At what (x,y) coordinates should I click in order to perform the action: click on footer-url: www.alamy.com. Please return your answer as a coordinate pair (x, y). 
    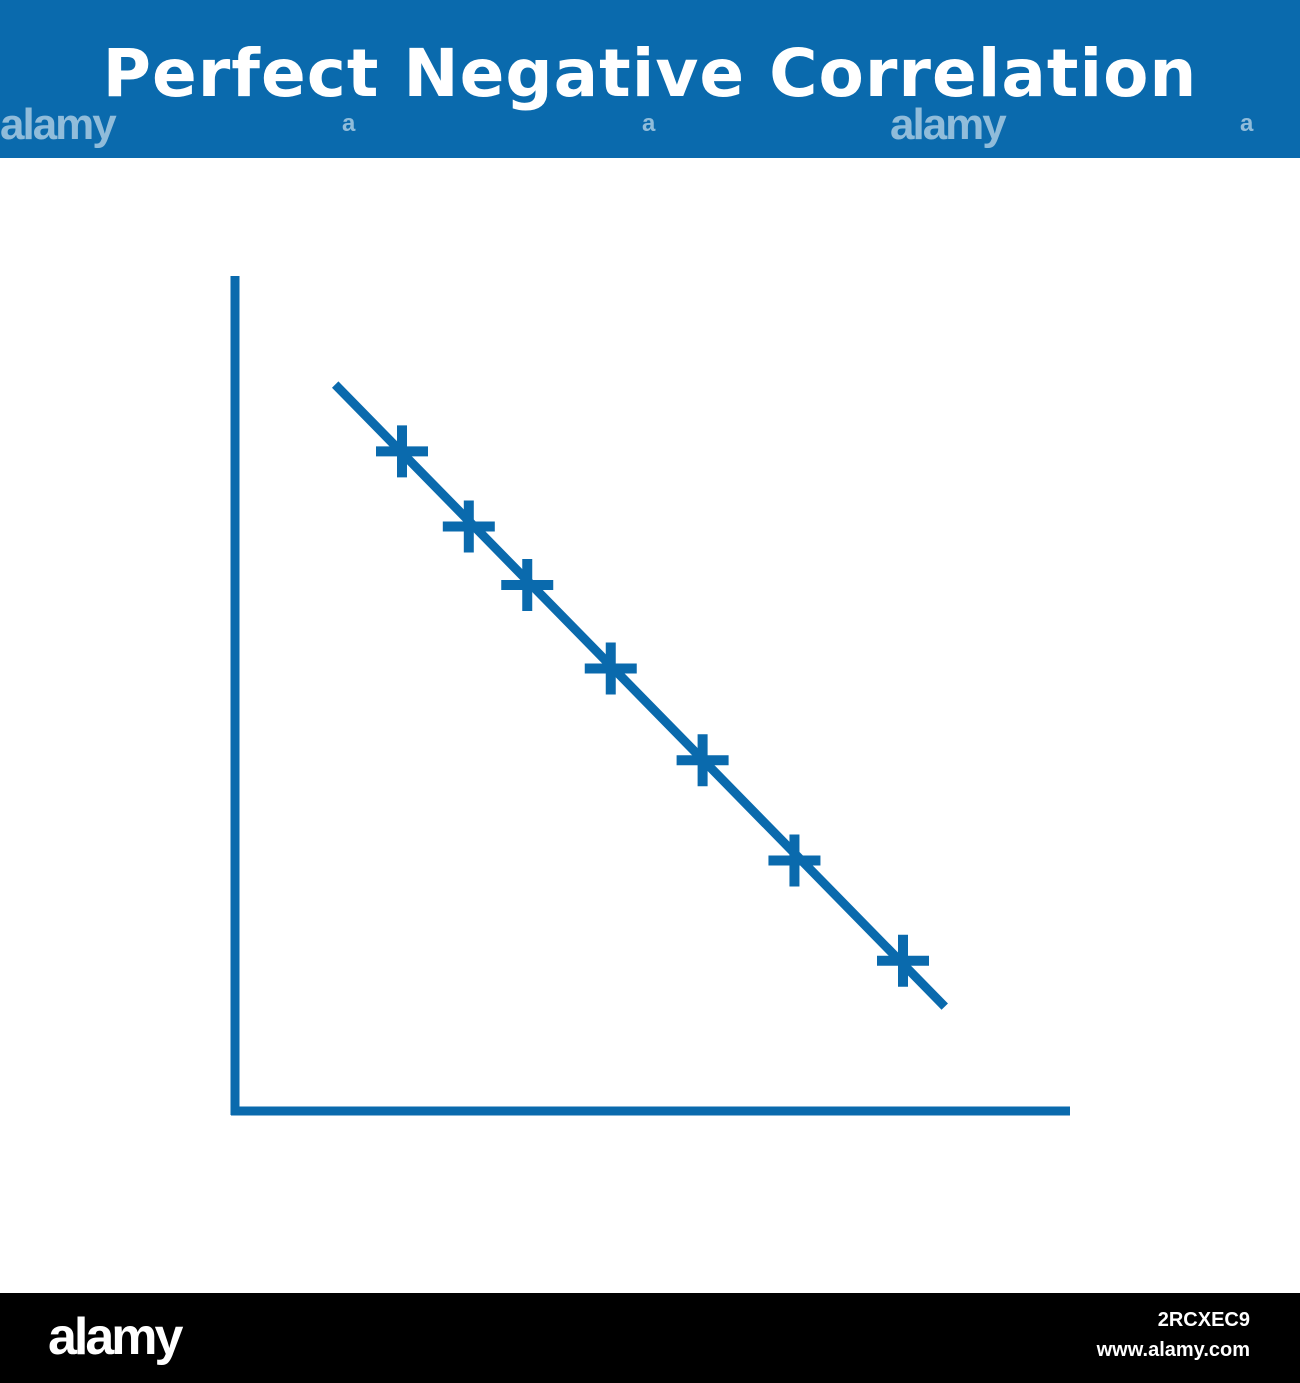
    Looking at the image, I should click on (1173, 1350).